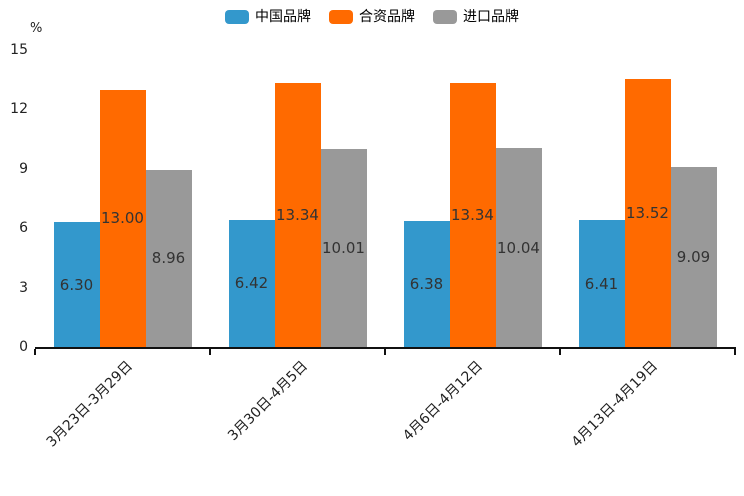 The height and width of the screenshot is (496, 744). I want to click on y-axis-tick-label: 12, so click(19, 109).